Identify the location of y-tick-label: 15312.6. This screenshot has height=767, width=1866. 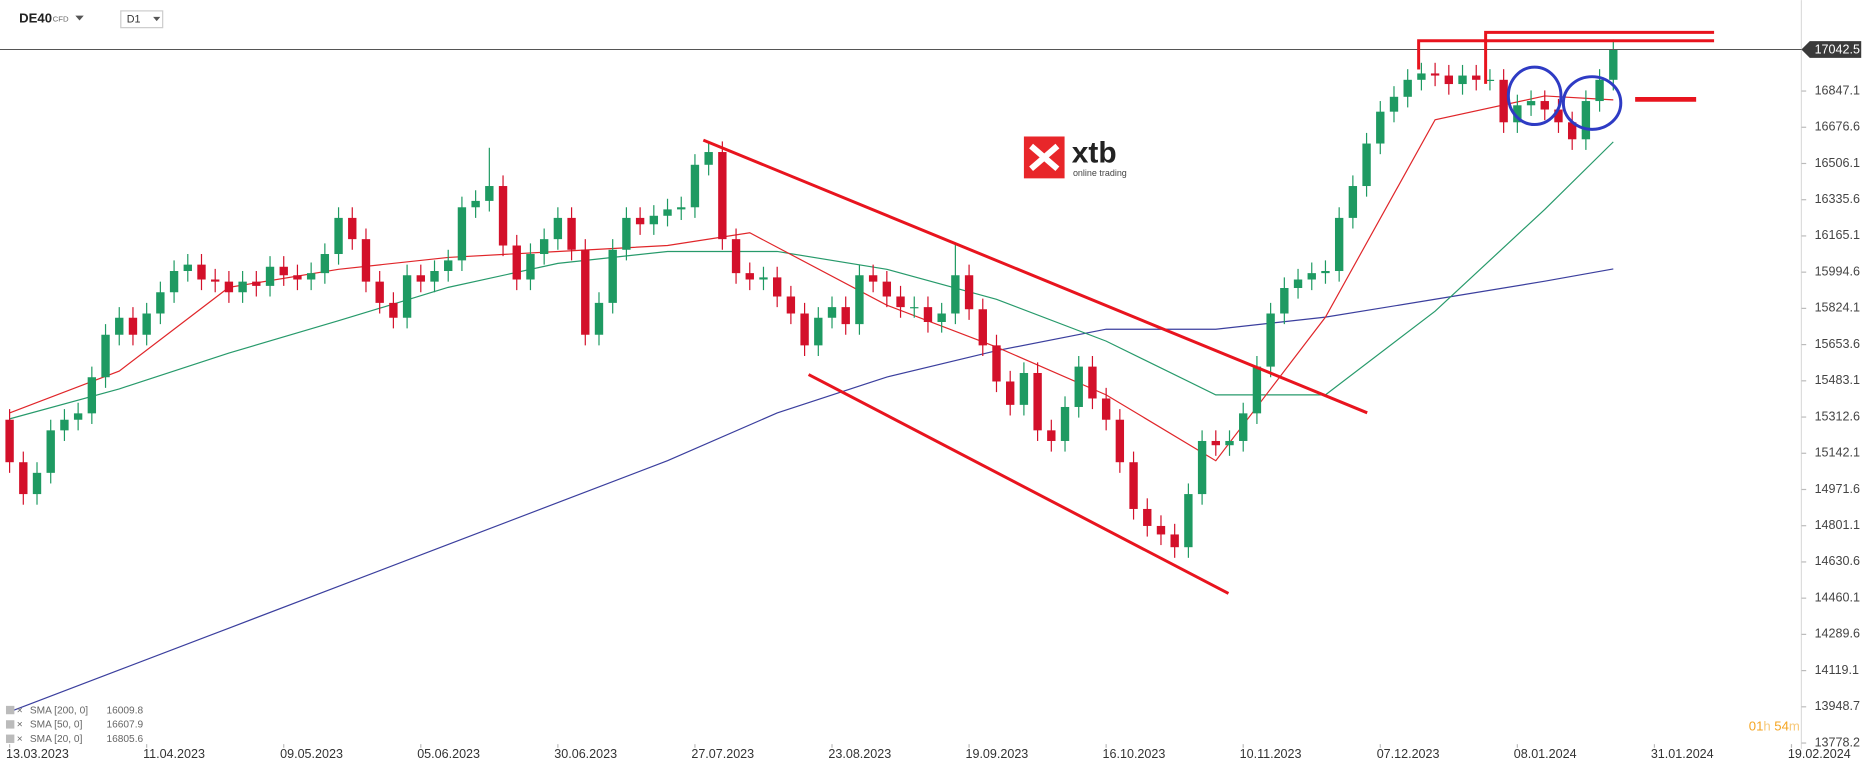
(1837, 416).